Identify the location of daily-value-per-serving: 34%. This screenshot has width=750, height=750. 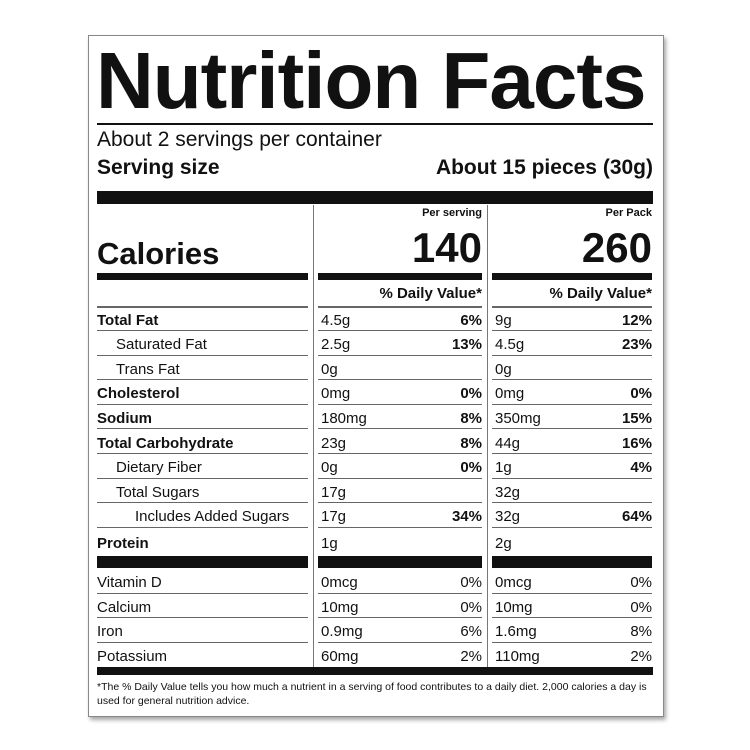
(466, 517).